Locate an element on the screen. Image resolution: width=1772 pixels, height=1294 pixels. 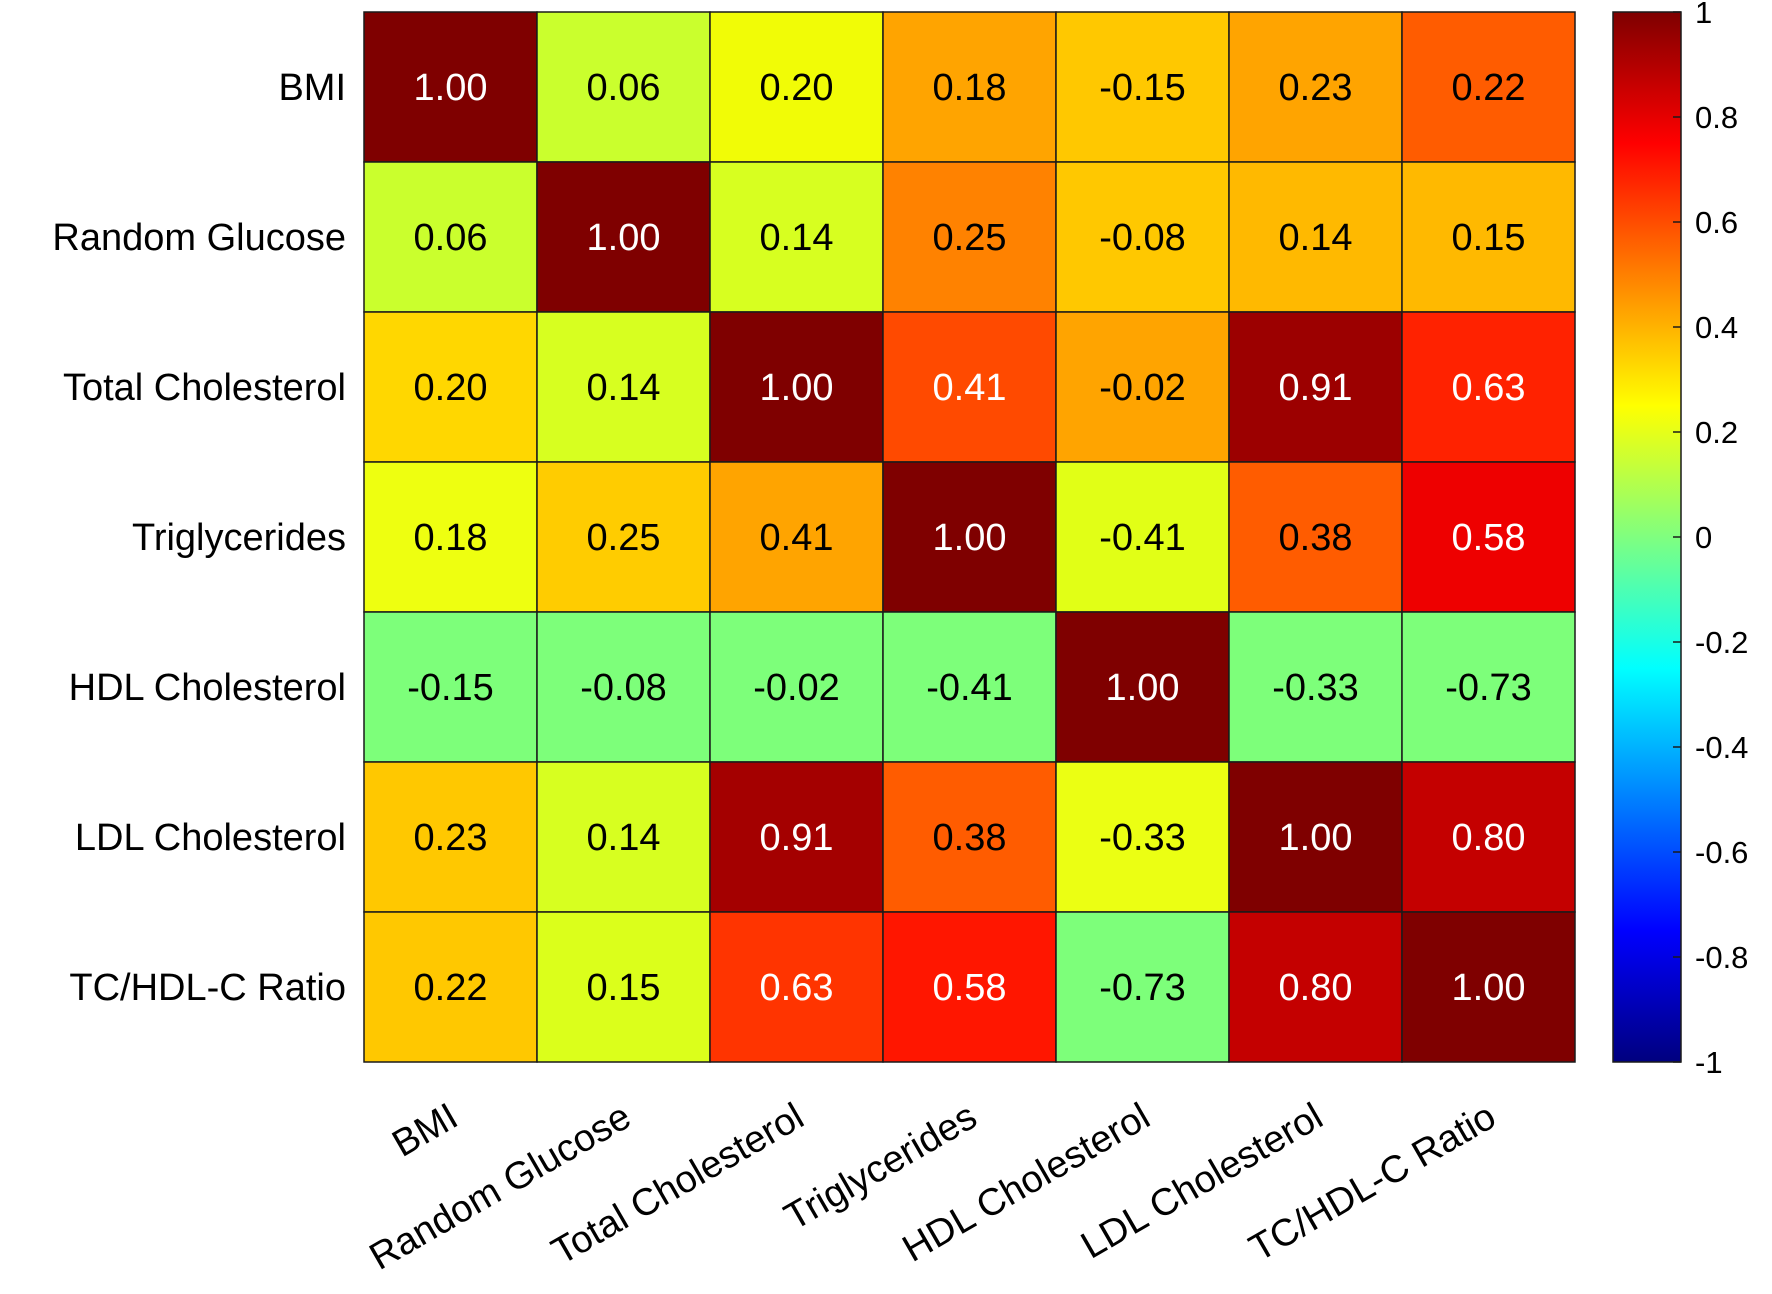
colorbar-tick-label: -1 is located at coordinates (1709, 1062).